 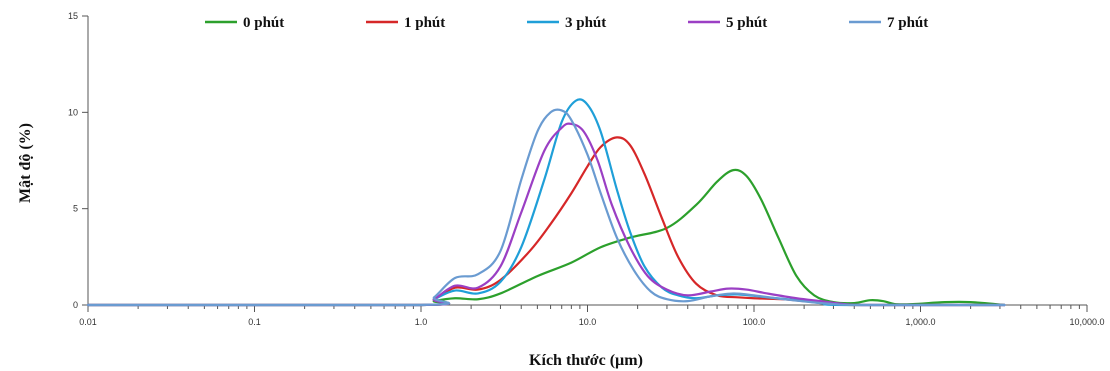 I want to click on x-tick-label: 0.01, so click(x=88, y=322).